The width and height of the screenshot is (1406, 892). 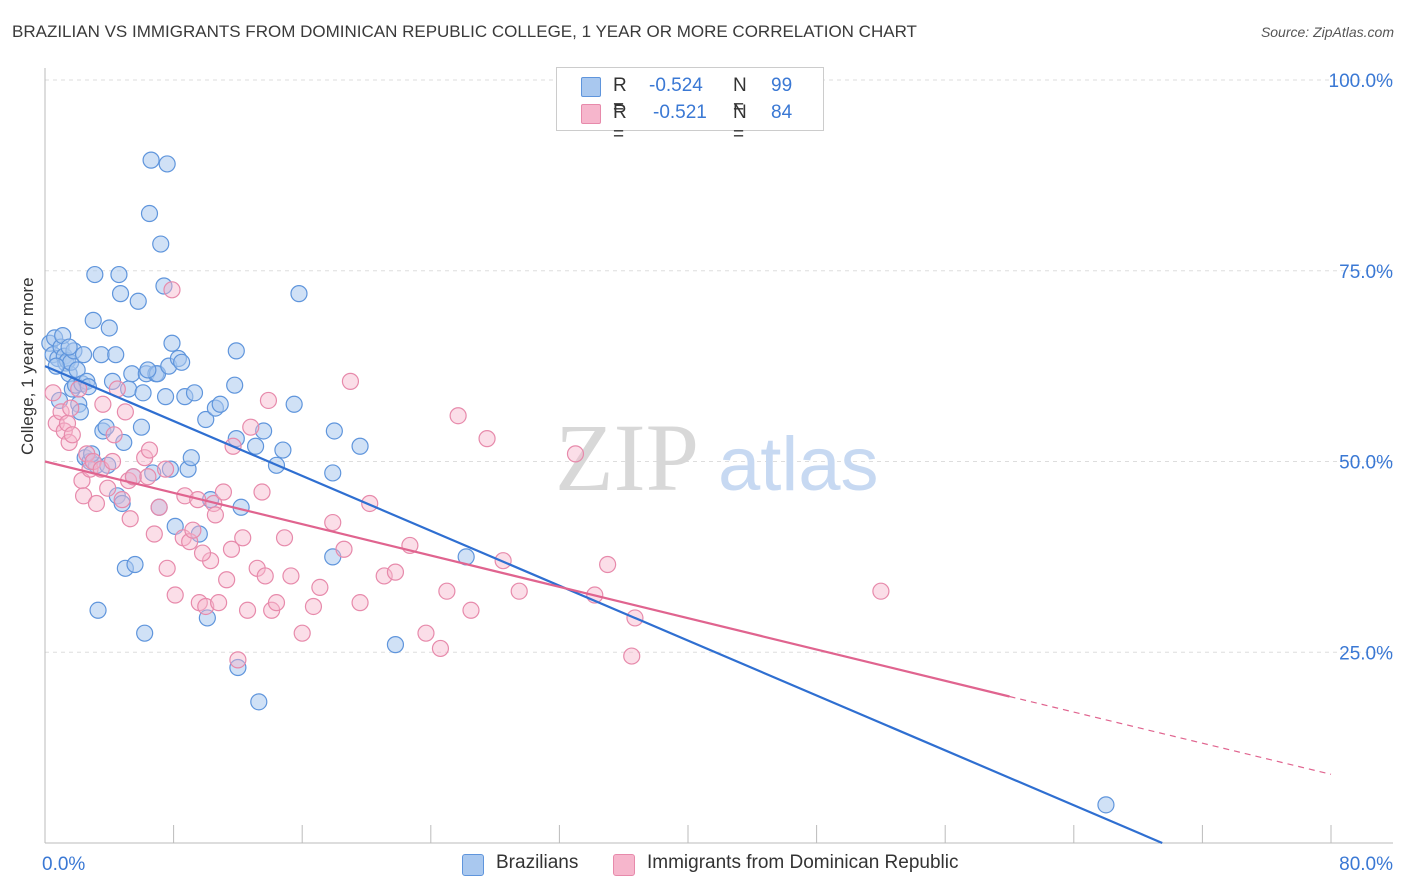 I want to click on legend-swatch-blue, so click(x=591, y=87).